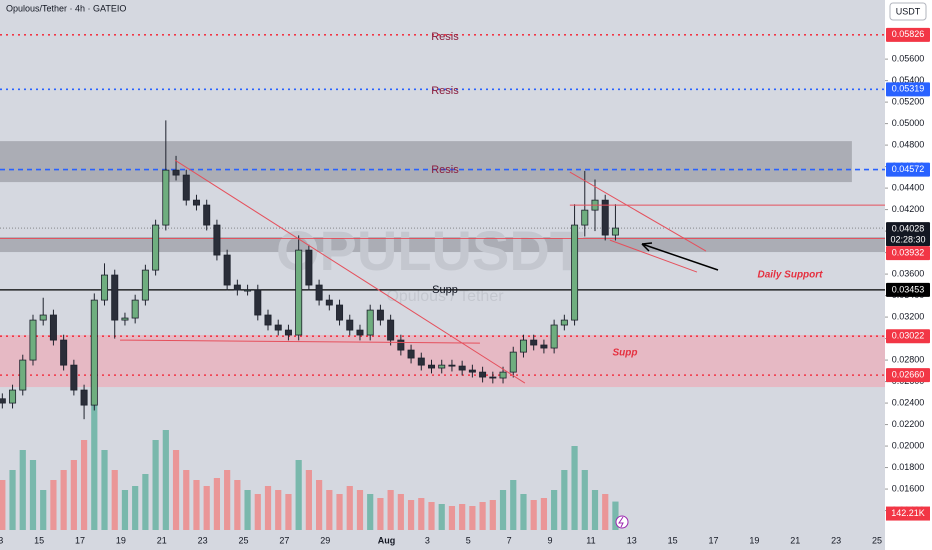 This screenshot has width=932, height=550. I want to click on y-tick-label: 0.03600, so click(908, 273).